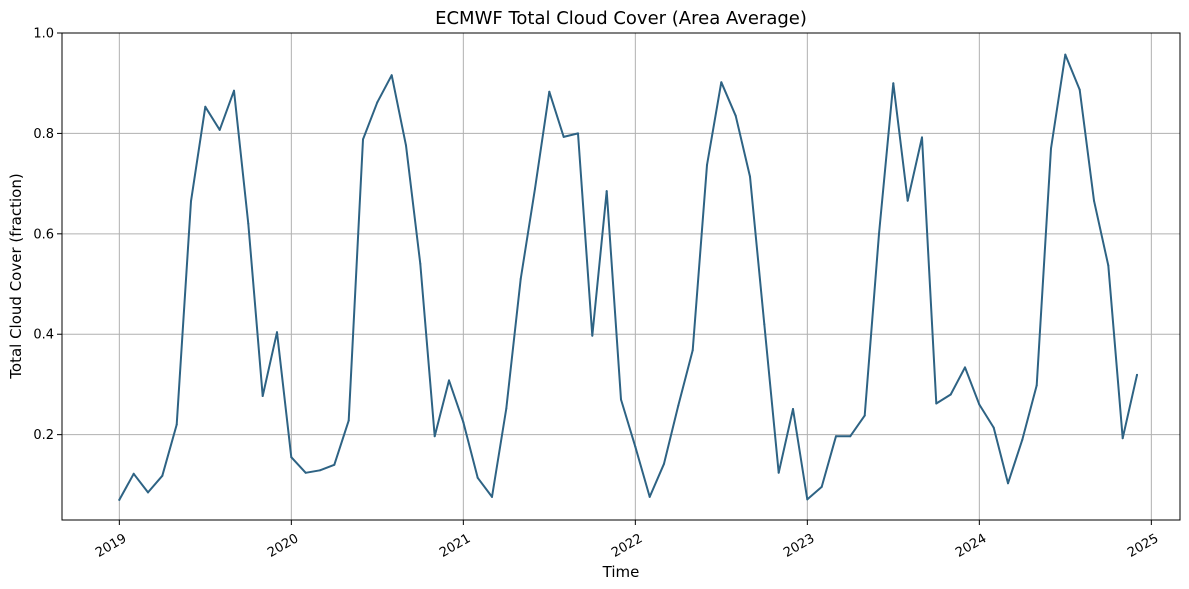 This screenshot has width=1189, height=589. Describe the element at coordinates (43, 34) in the screenshot. I see `y-tick-label: 1.0` at that location.